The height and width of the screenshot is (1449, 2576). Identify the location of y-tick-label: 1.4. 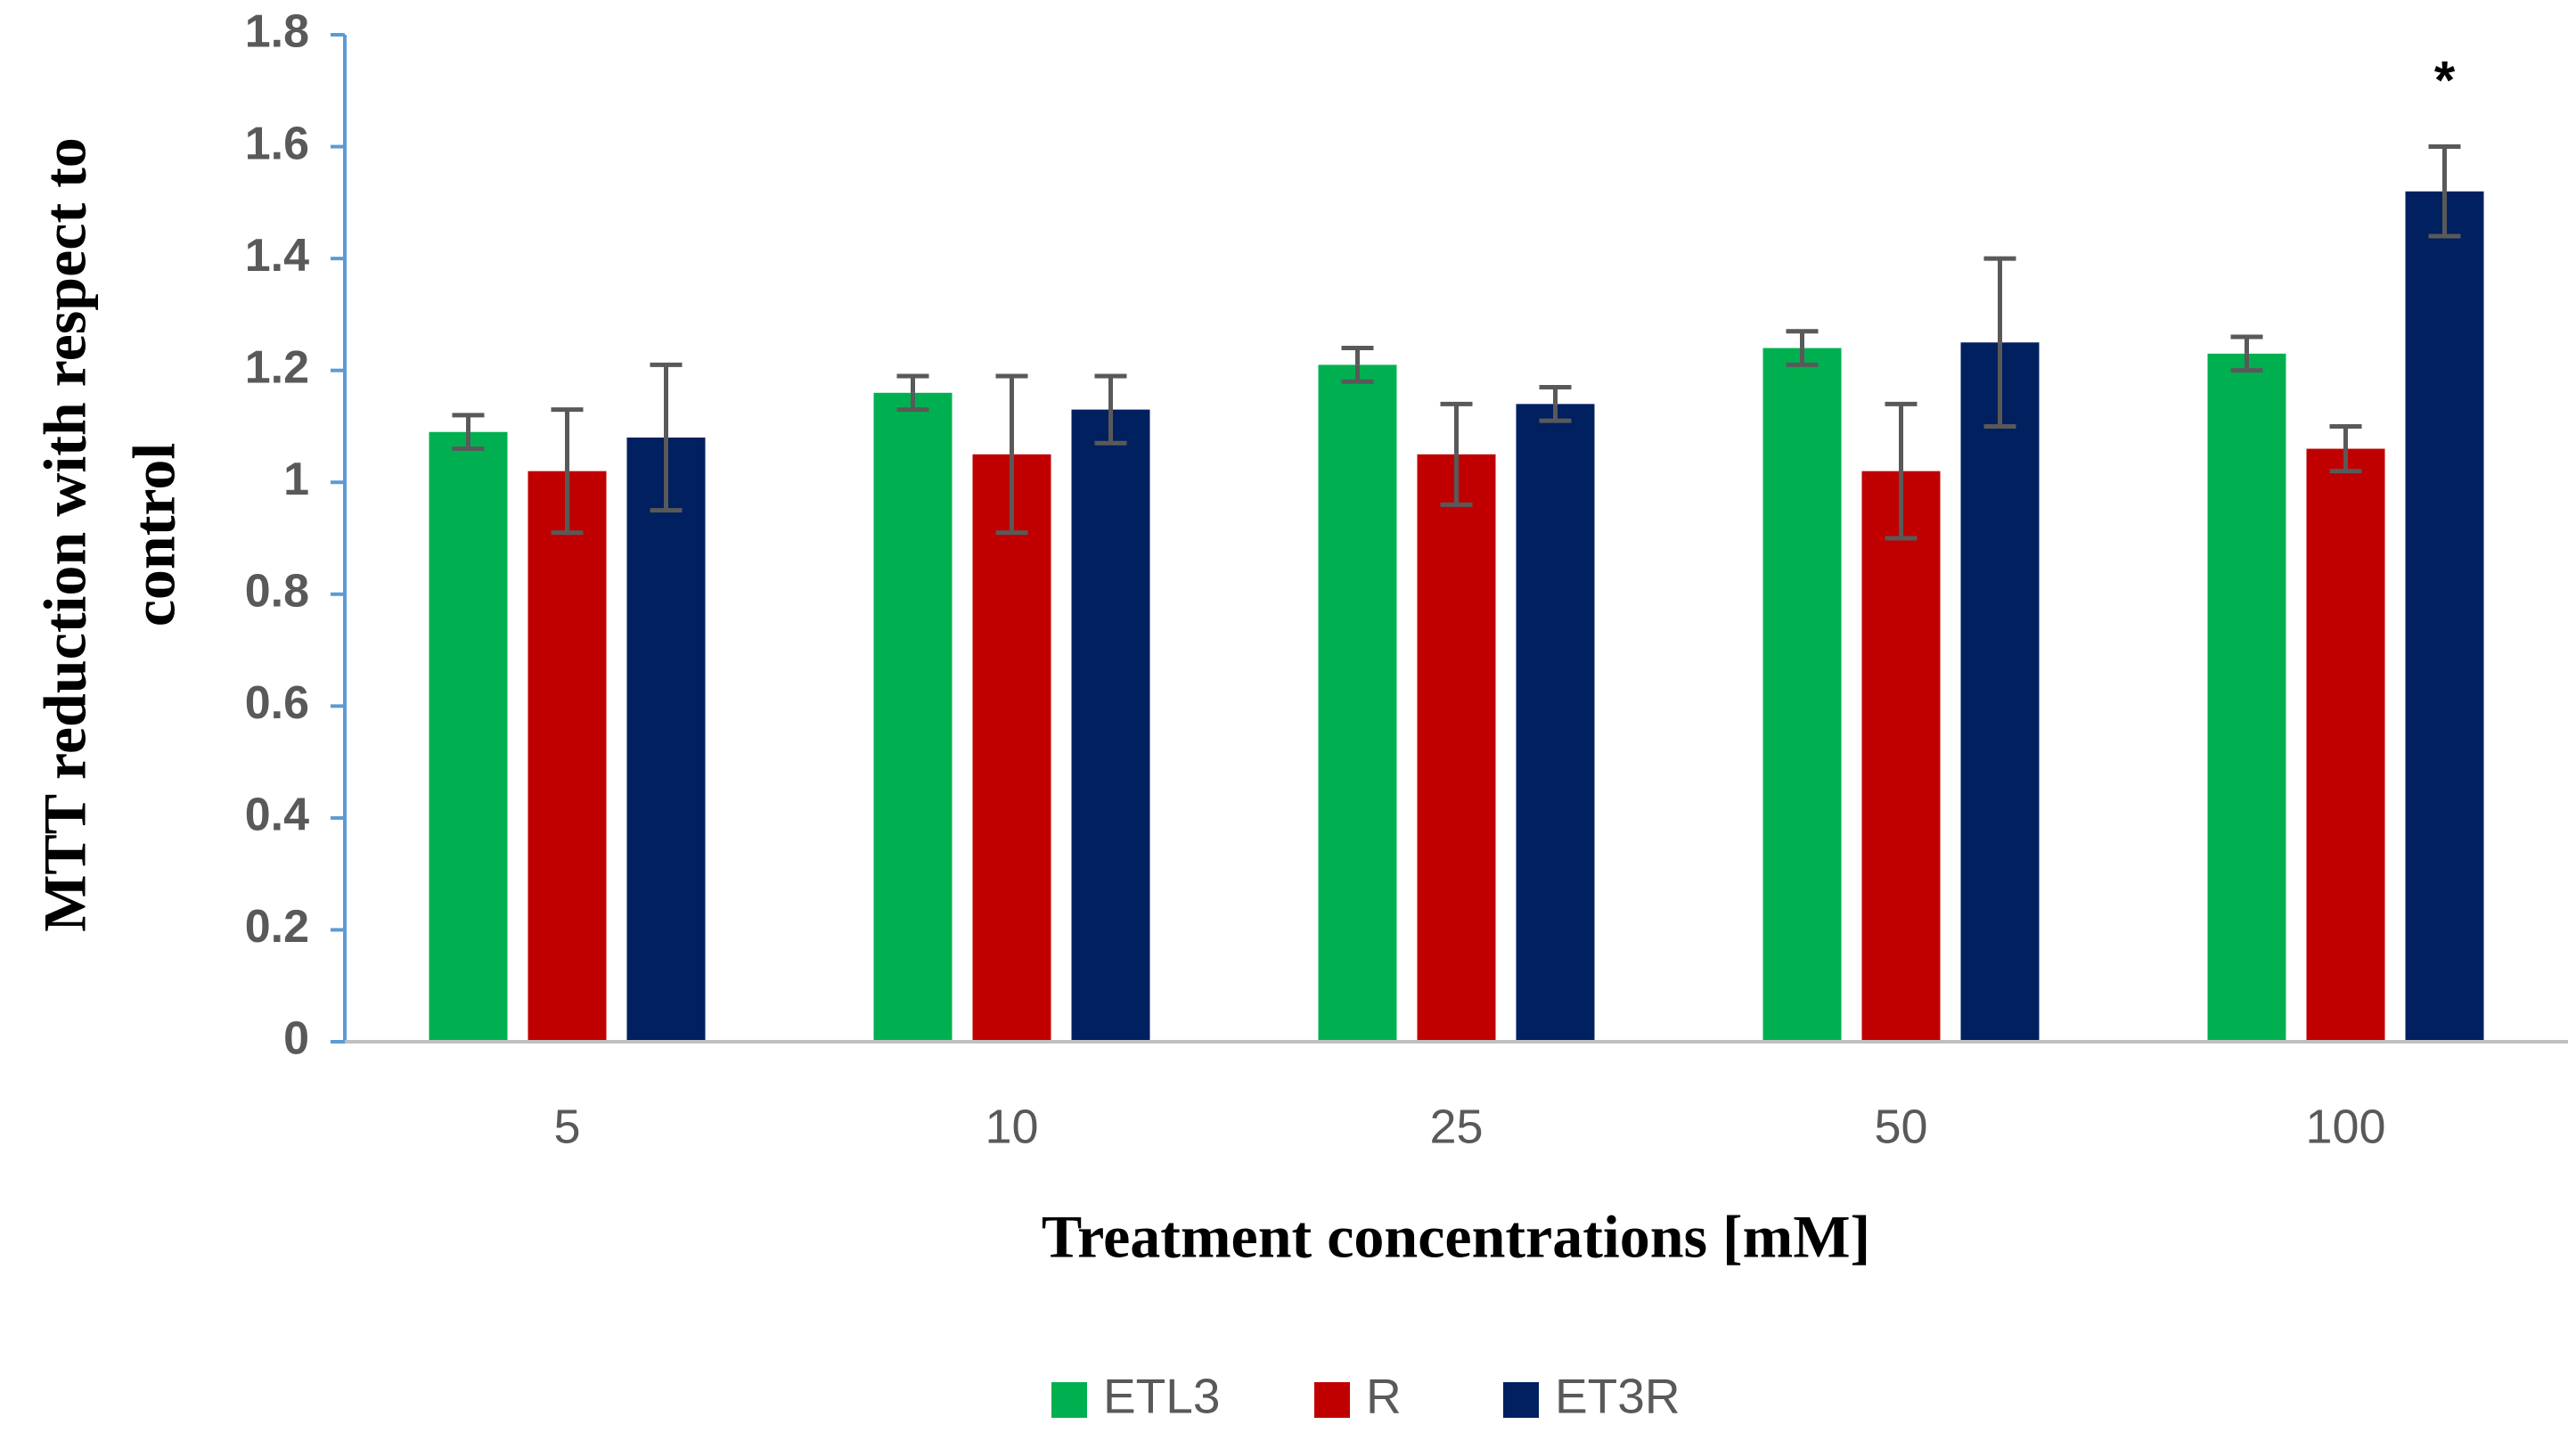
(277, 256).